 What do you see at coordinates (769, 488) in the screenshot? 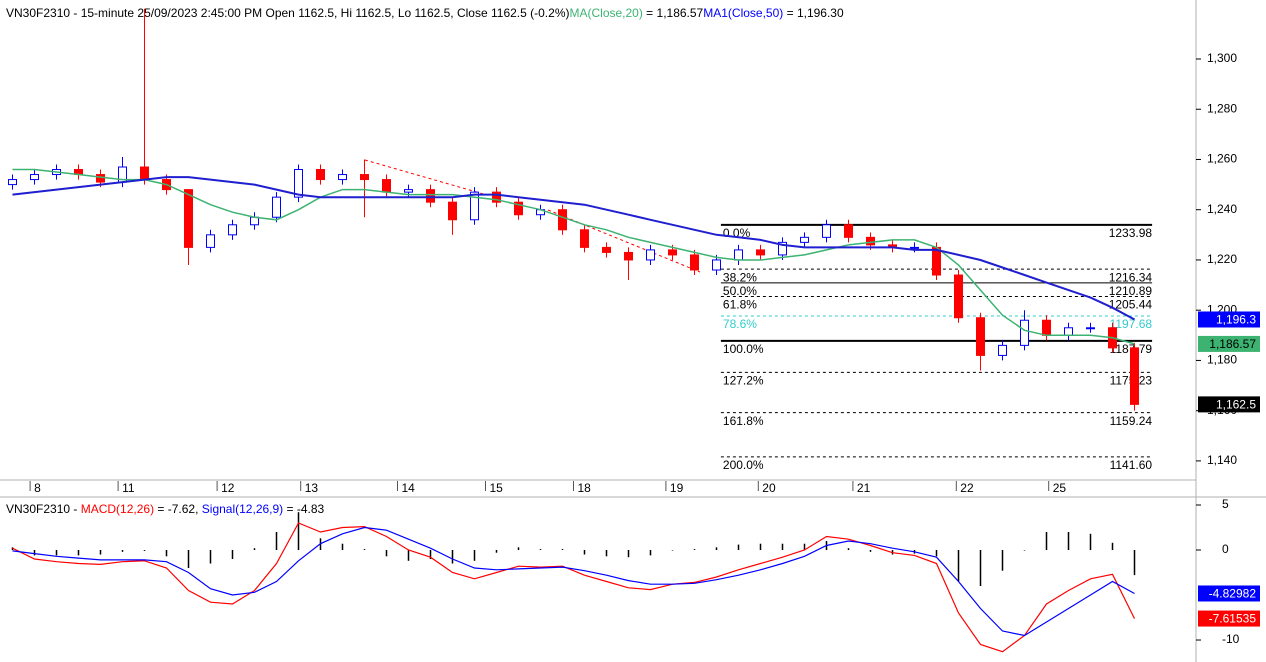
I see `x-tick-label: 20` at bounding box center [769, 488].